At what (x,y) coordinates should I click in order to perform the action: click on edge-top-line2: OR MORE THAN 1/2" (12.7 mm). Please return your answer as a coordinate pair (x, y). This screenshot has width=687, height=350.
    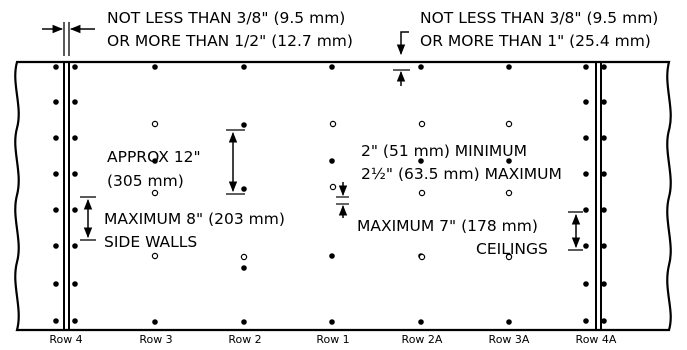
    Looking at the image, I should click on (230, 41).